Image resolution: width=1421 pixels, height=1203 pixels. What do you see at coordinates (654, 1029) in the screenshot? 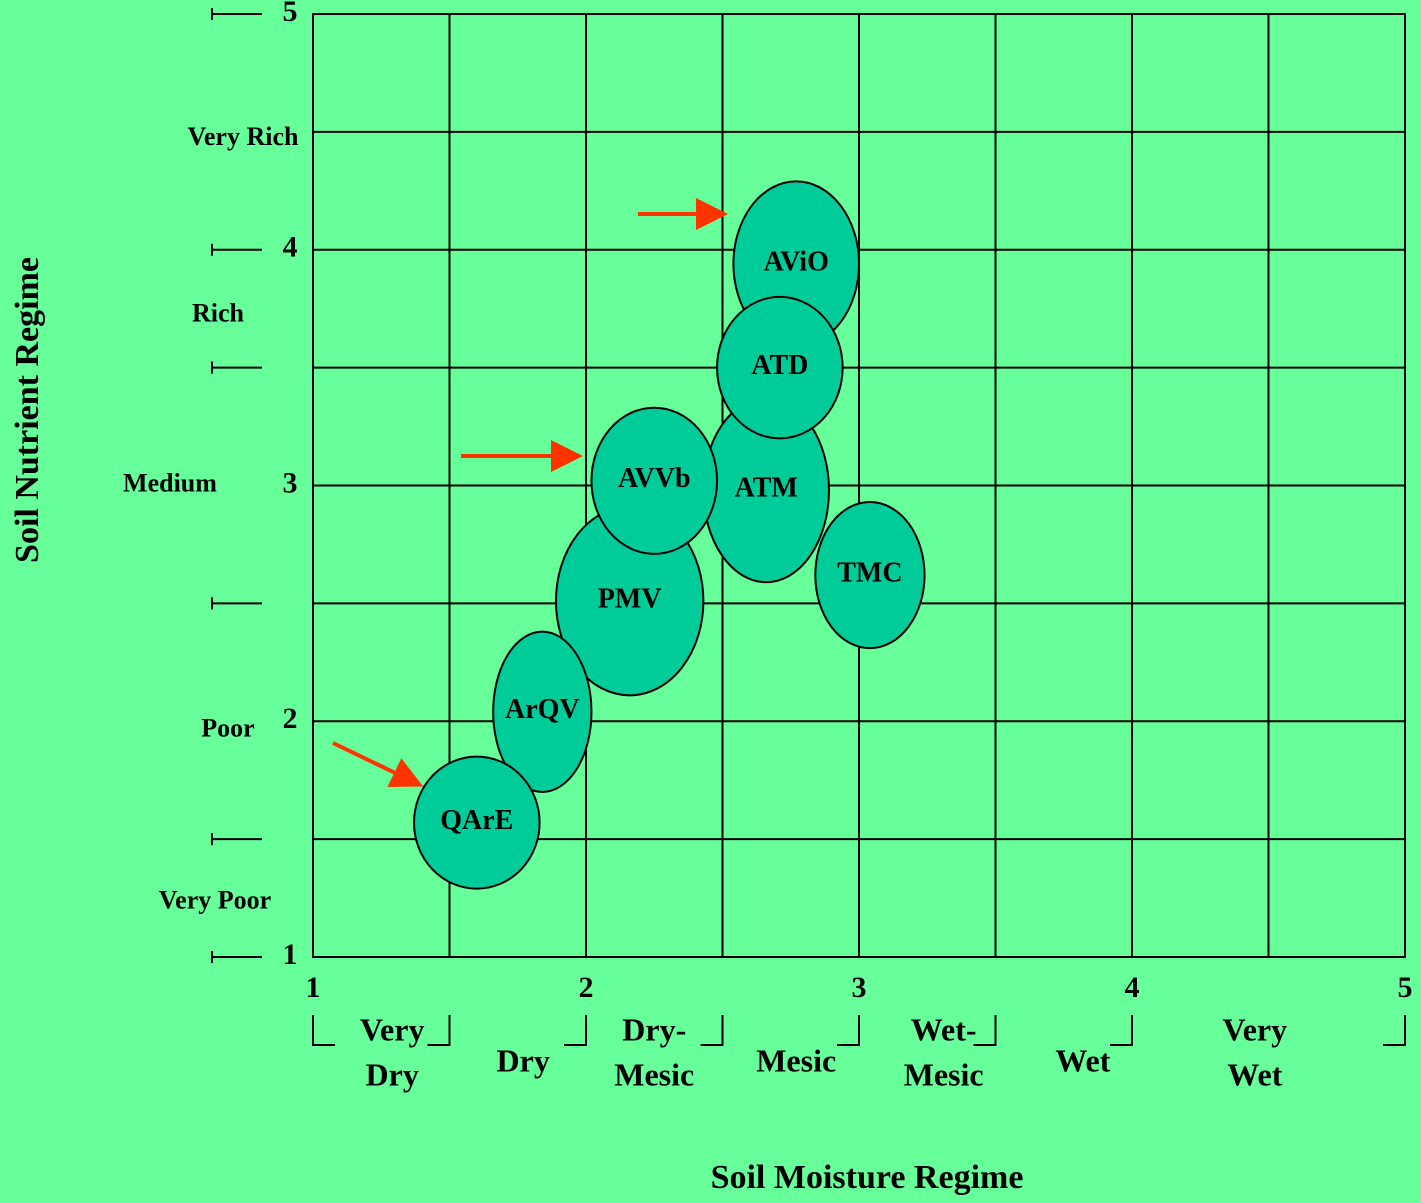
I see `x-class-label: Dry-` at bounding box center [654, 1029].